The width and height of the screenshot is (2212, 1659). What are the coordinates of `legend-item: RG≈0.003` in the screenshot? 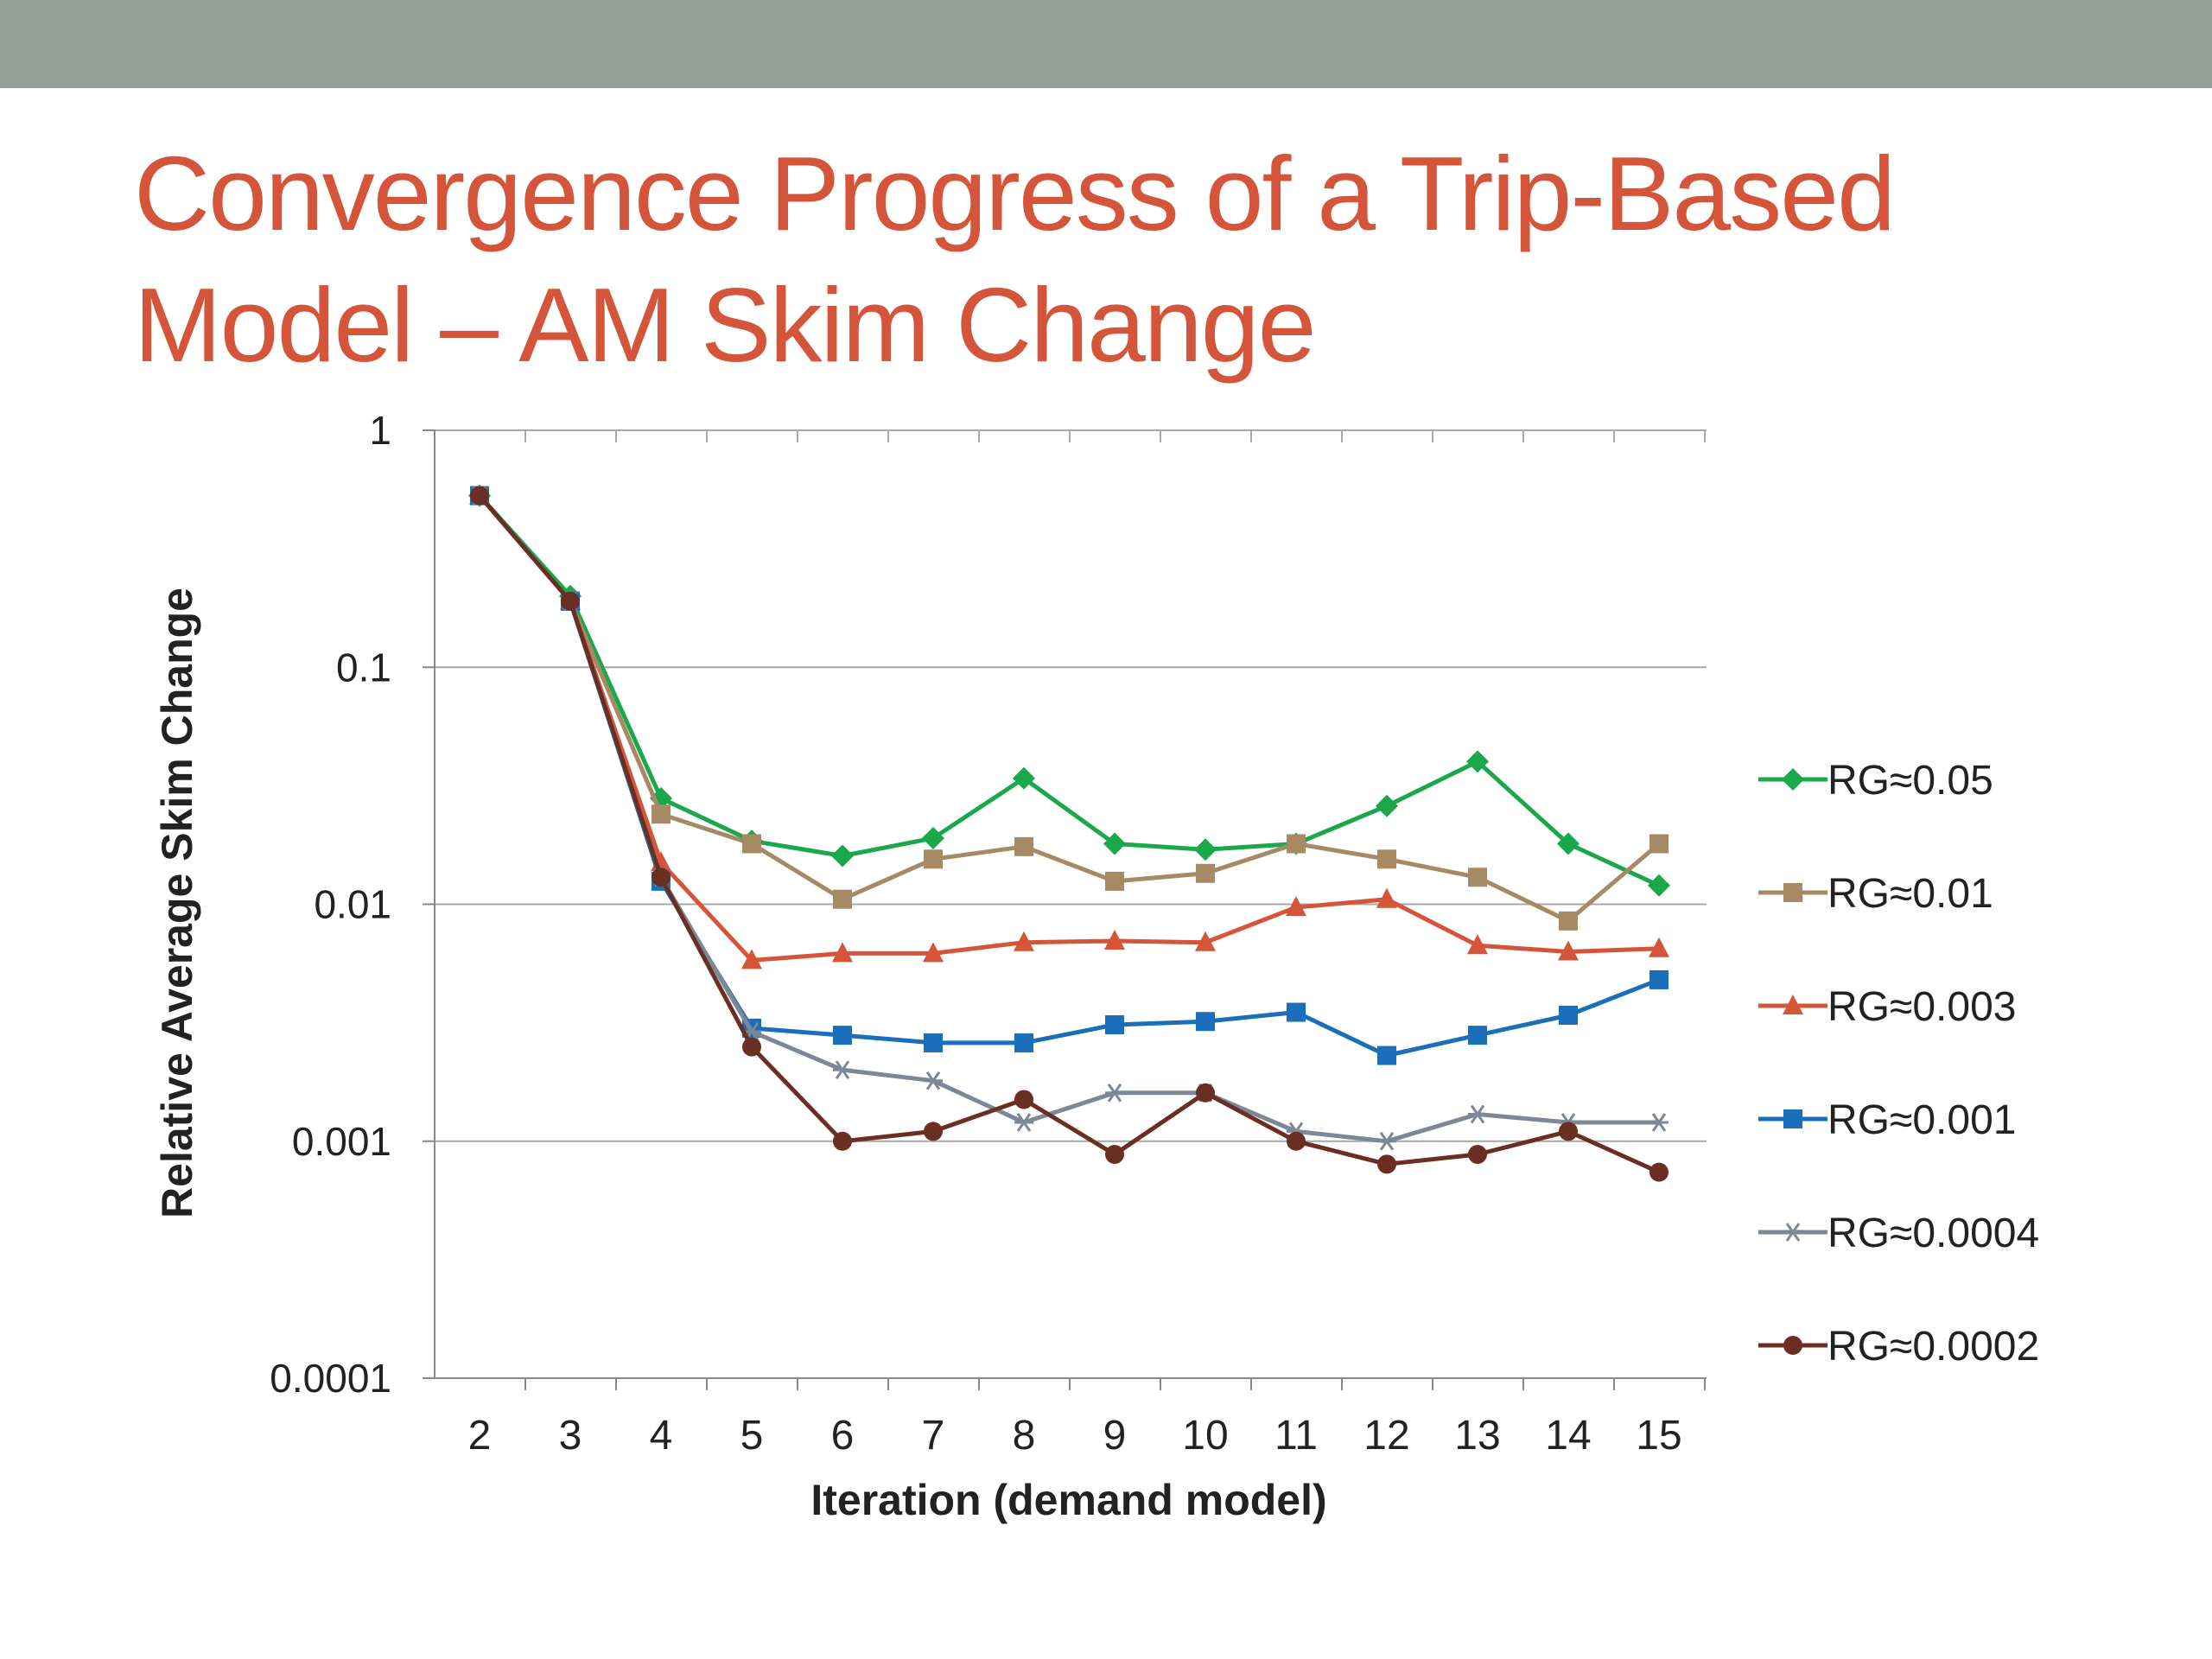 It's located at (1887, 1007).